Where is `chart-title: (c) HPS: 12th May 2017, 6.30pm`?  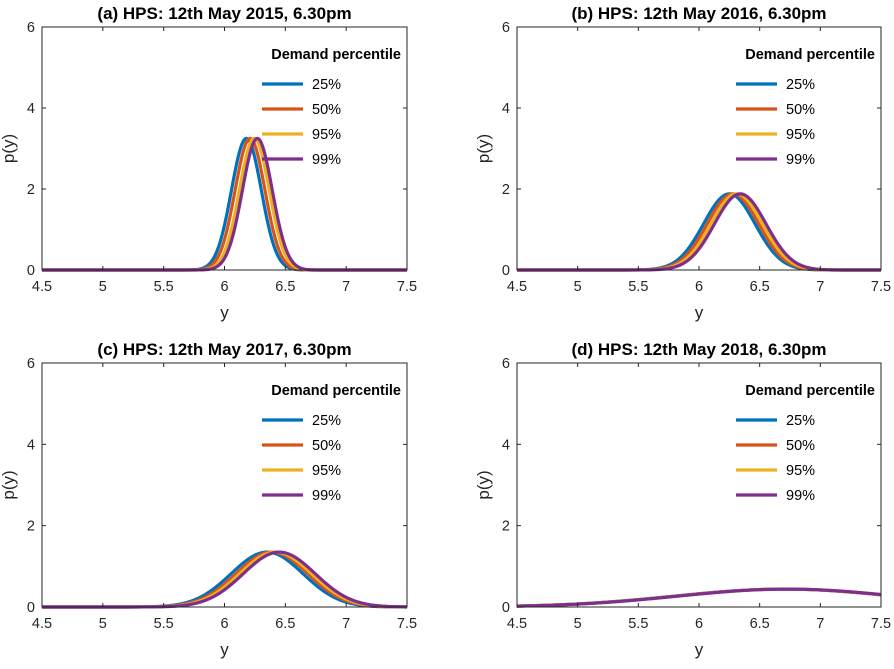 chart-title: (c) HPS: 12th May 2017, 6.30pm is located at coordinates (224, 349).